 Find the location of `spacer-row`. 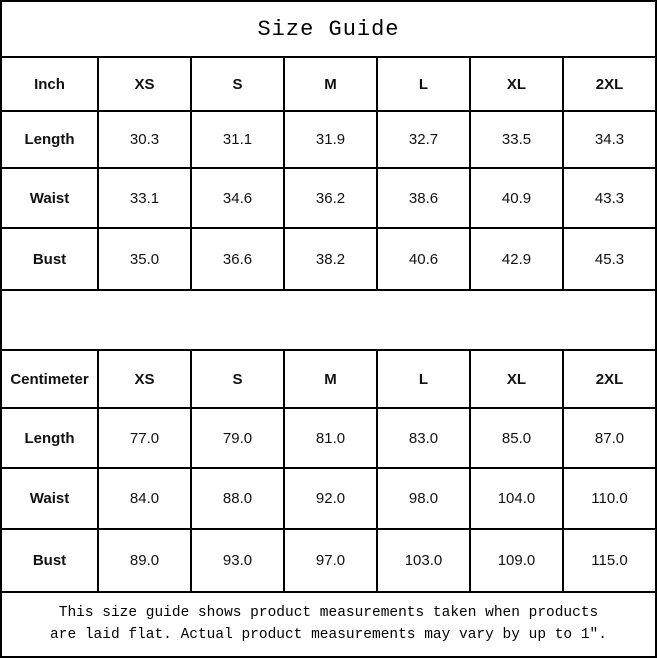

spacer-row is located at coordinates (328, 320).